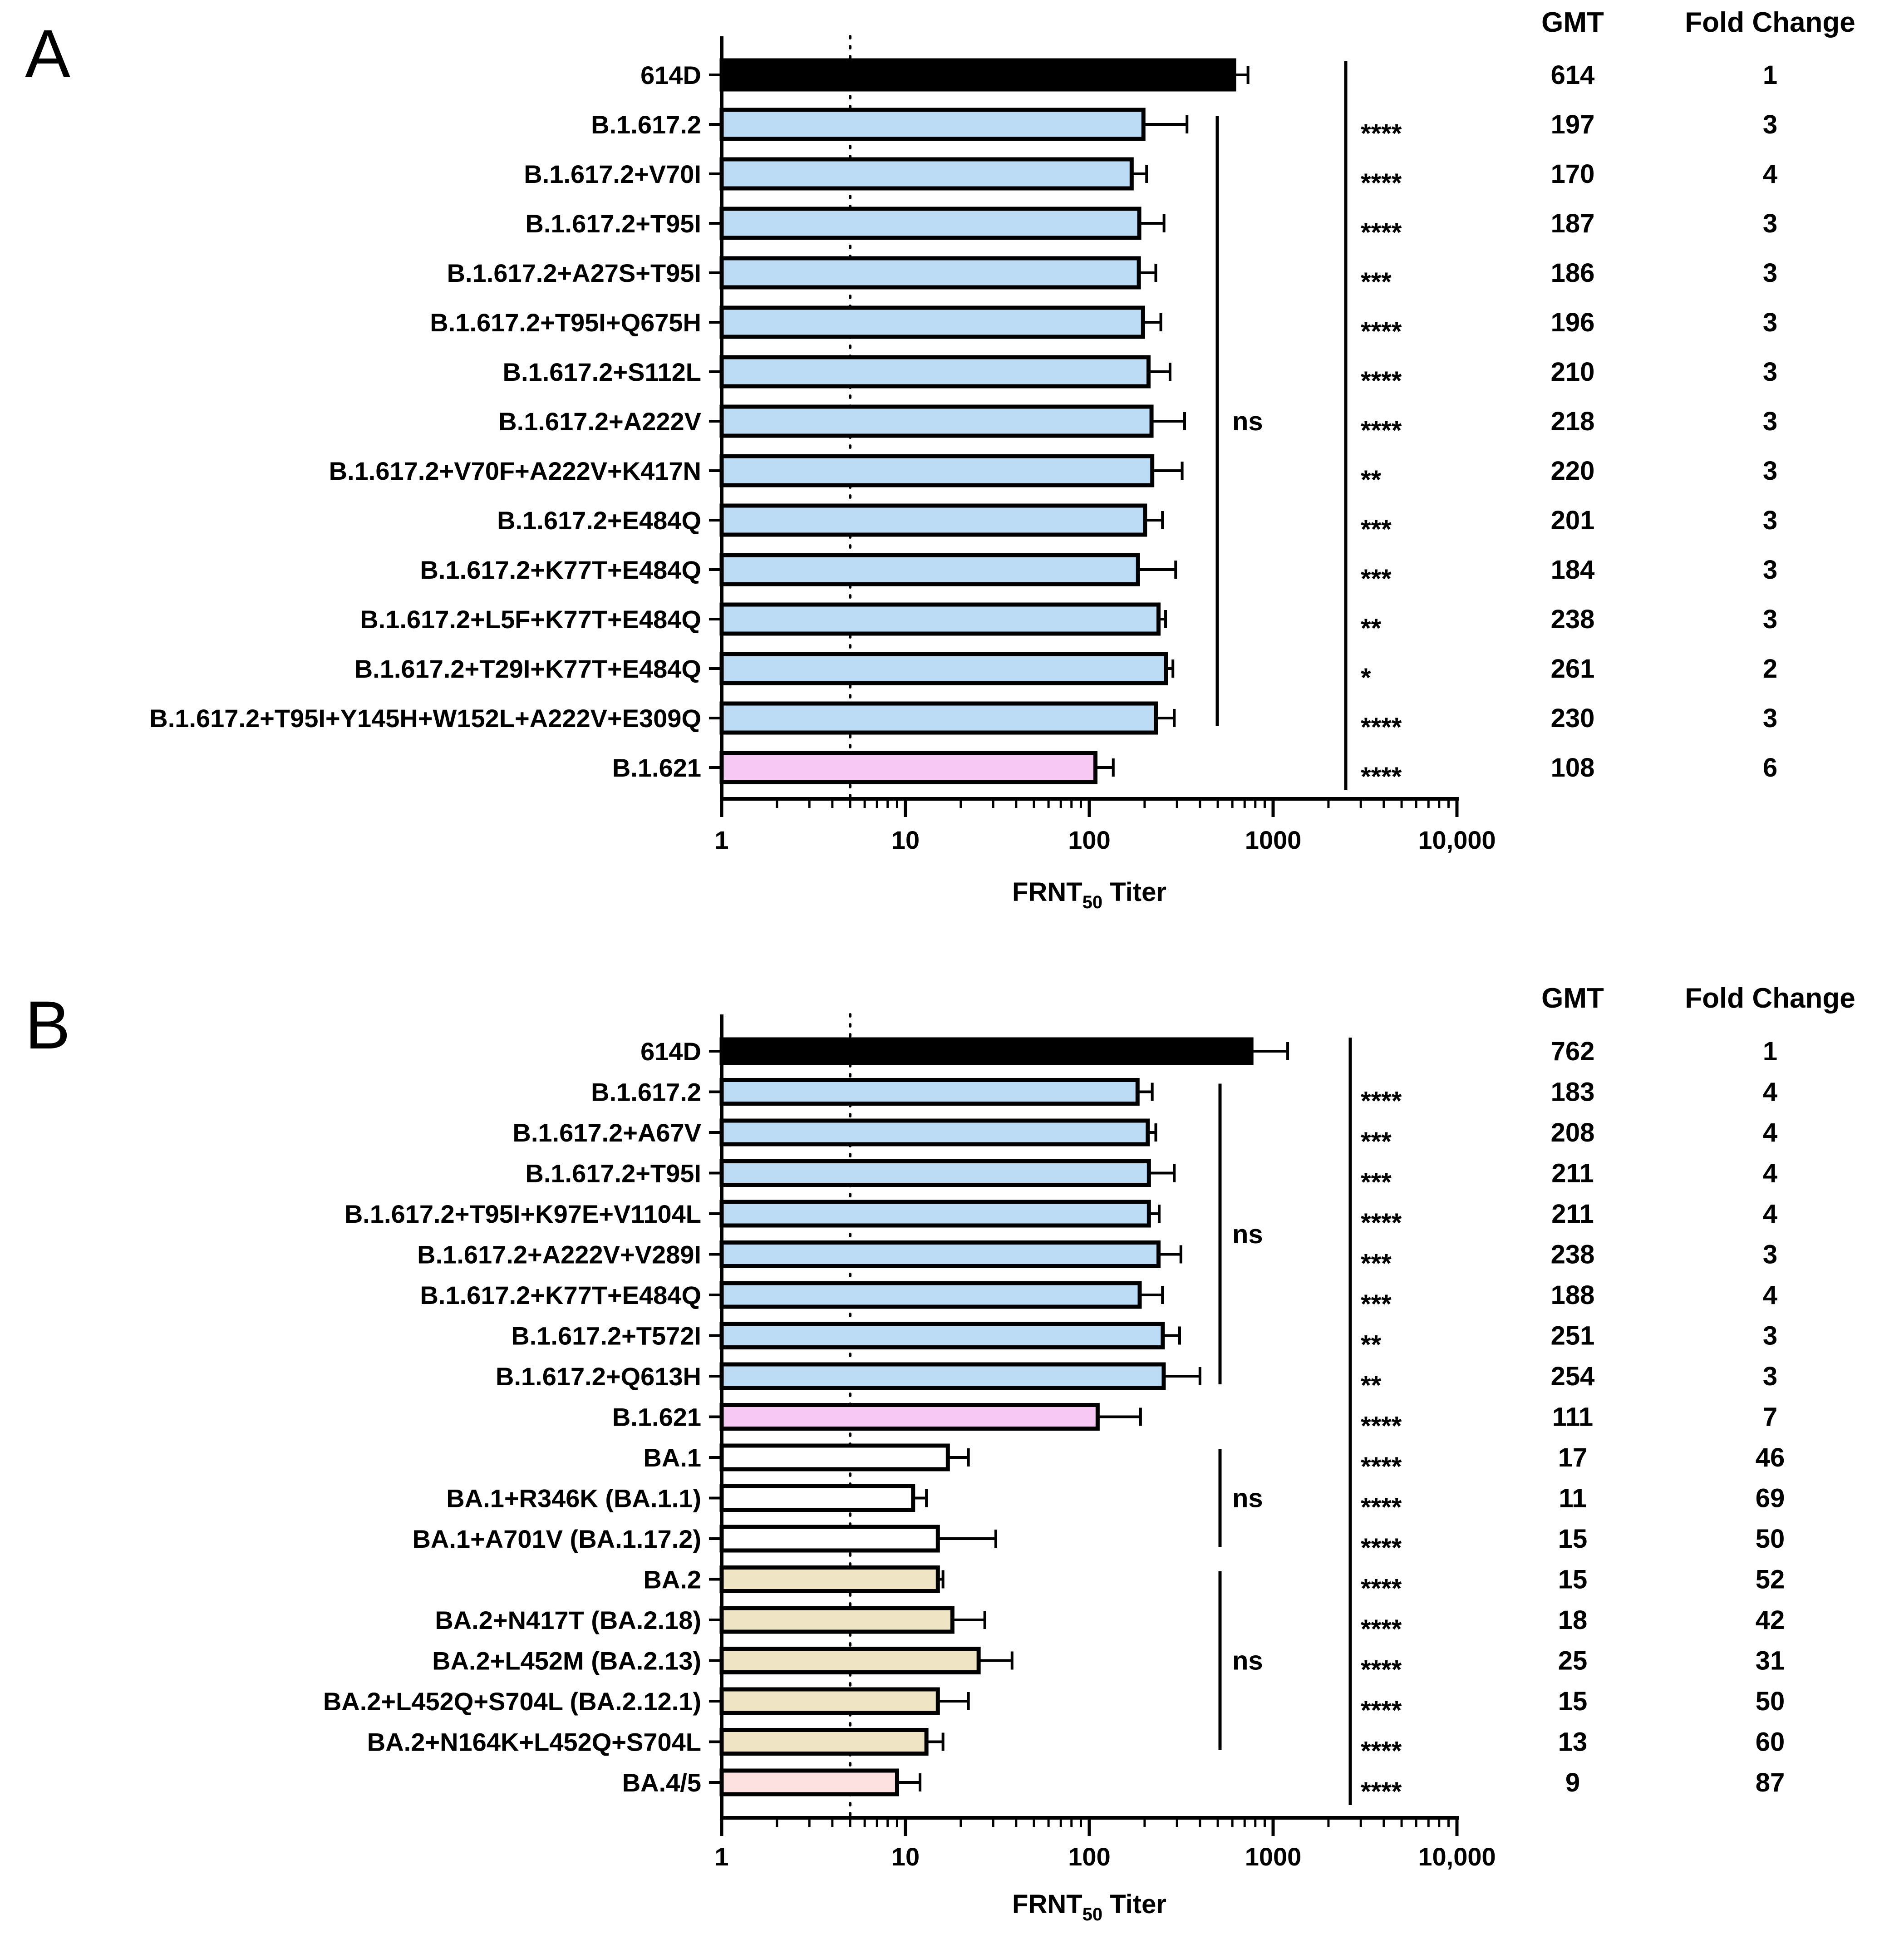  Describe the element at coordinates (1573, 75) in the screenshot. I see `gmt-value: 614` at that location.